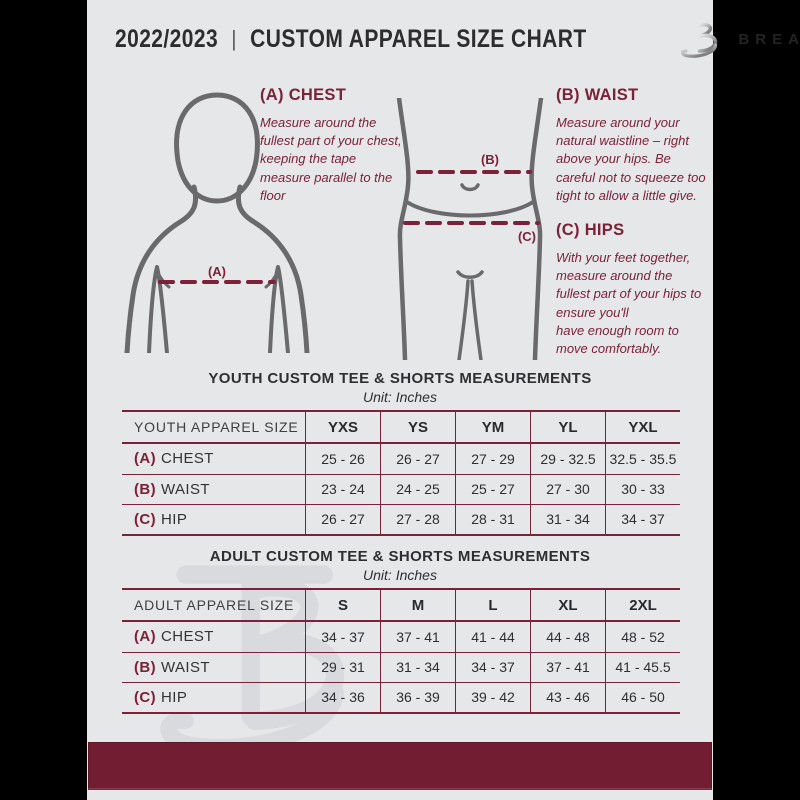  What do you see at coordinates (418, 38) in the screenshot?
I see `header-title-text: CUSTOM APPAREL SIZE CHART` at bounding box center [418, 38].